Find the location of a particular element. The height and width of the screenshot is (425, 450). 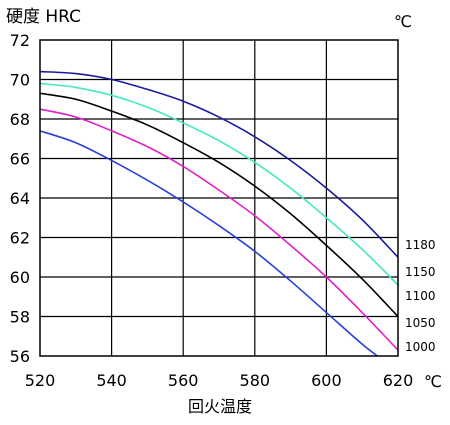

x-tick-label: 540 is located at coordinates (111, 380).